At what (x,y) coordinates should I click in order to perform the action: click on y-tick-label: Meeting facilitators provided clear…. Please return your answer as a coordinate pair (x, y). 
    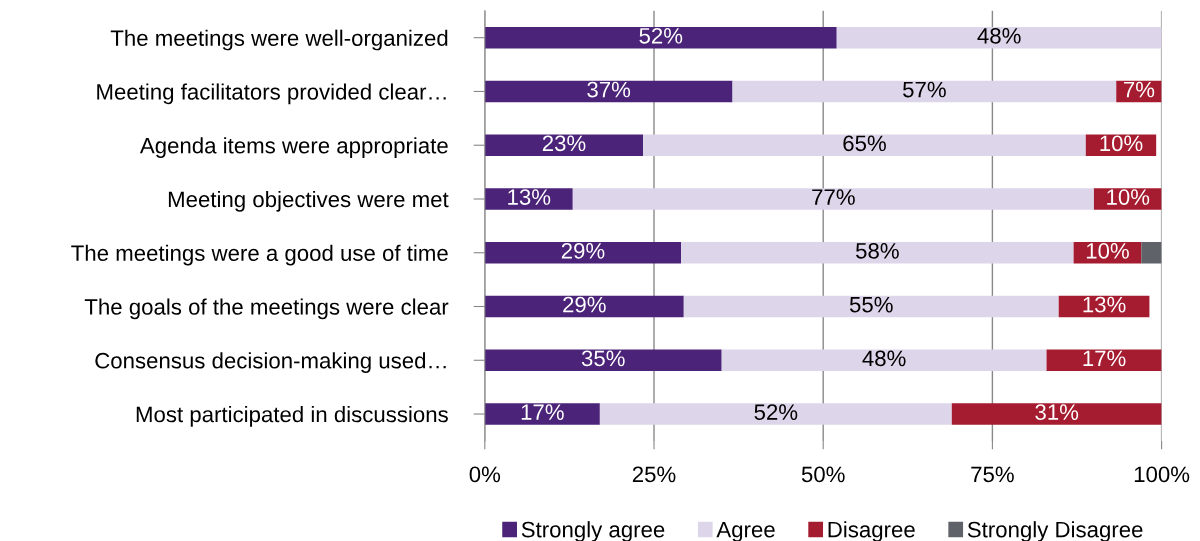
    Looking at the image, I should click on (271, 94).